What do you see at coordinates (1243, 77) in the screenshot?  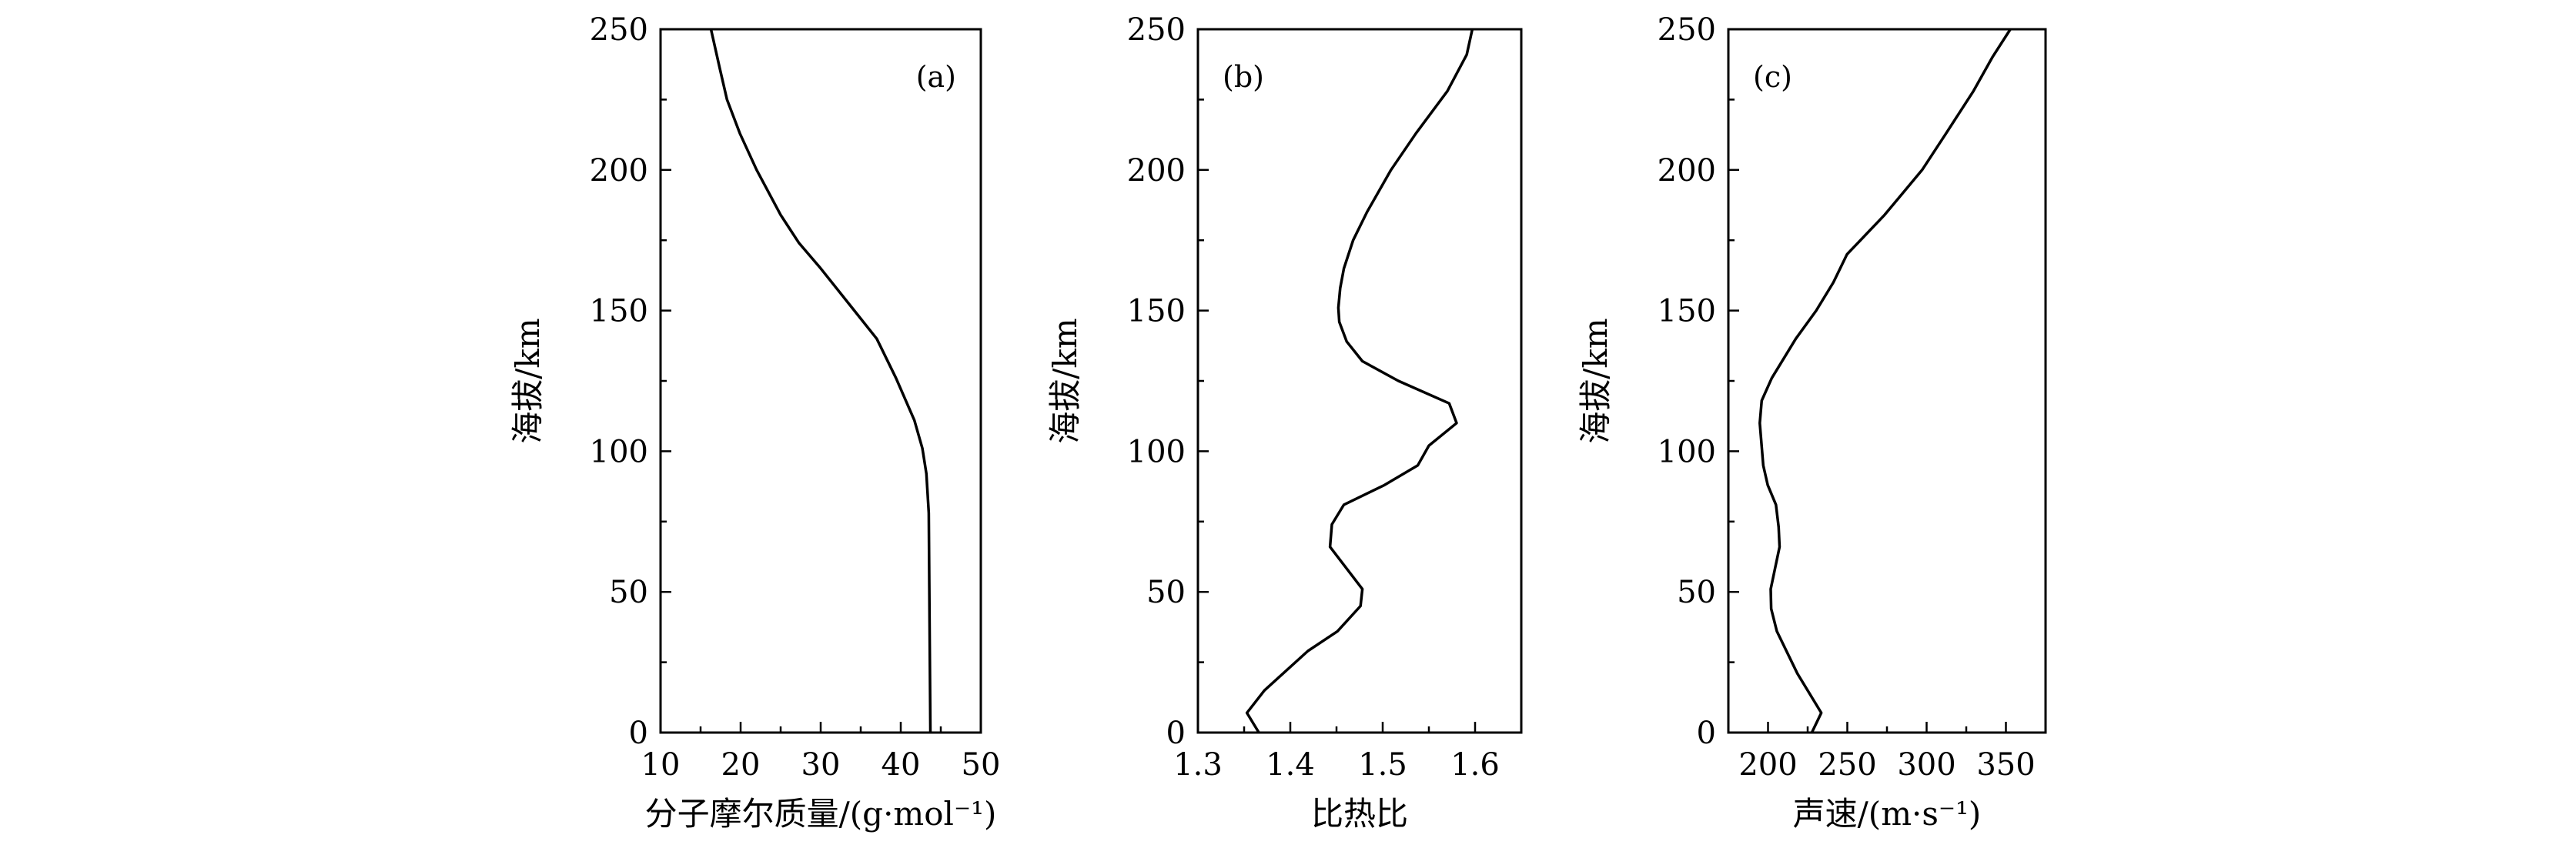 I see `panel-label: (b)` at bounding box center [1243, 77].